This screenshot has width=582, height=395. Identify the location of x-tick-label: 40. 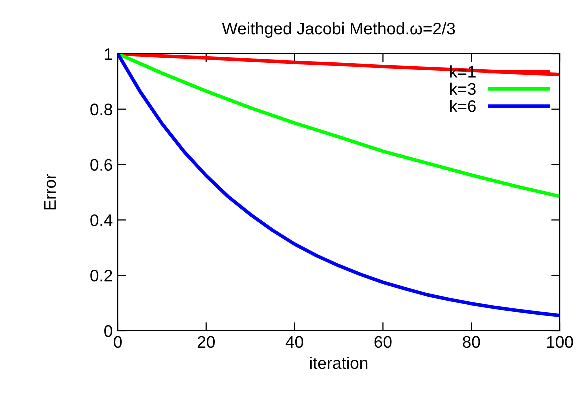
(295, 342).